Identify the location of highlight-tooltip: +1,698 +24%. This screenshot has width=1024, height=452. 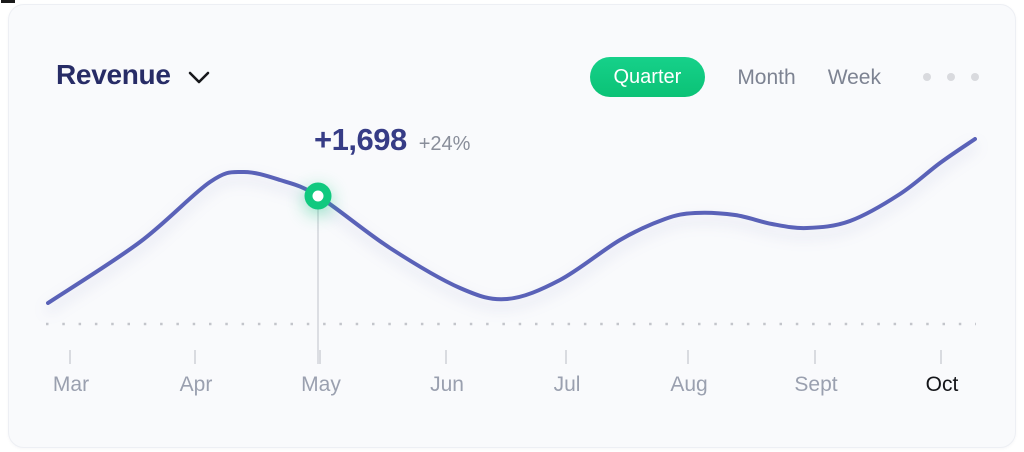
(392, 140).